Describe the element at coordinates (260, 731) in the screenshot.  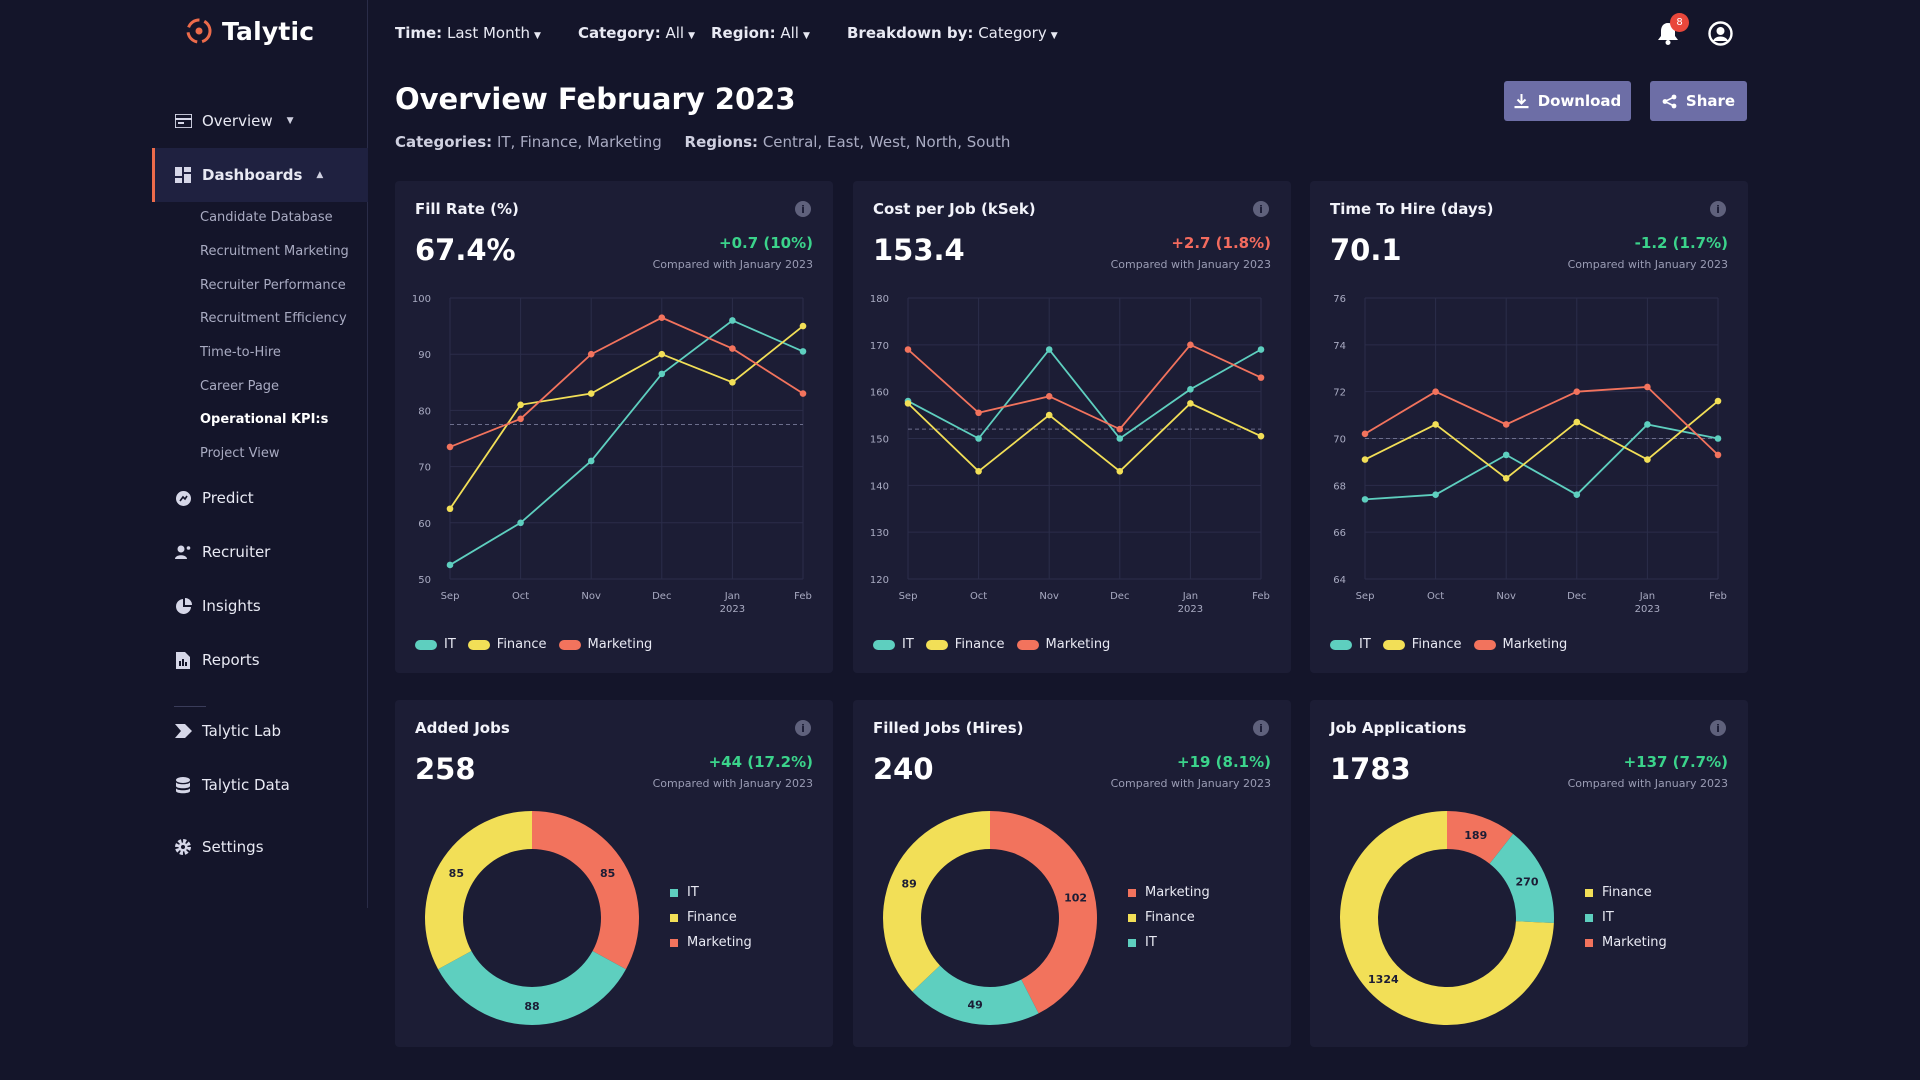
I see `nav-talytic-lab: Talytic Lab` at that location.